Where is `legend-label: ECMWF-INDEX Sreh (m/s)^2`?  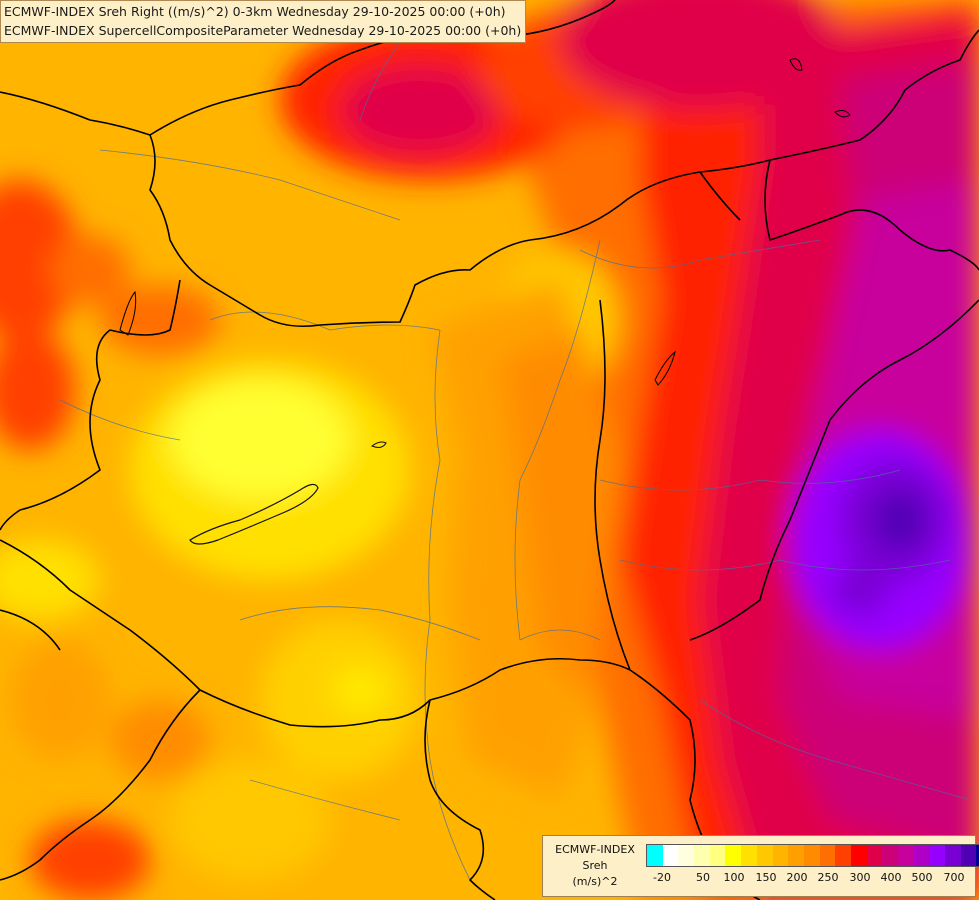 legend-label: ECMWF-INDEX Sreh (m/s)^2 is located at coordinates (595, 866).